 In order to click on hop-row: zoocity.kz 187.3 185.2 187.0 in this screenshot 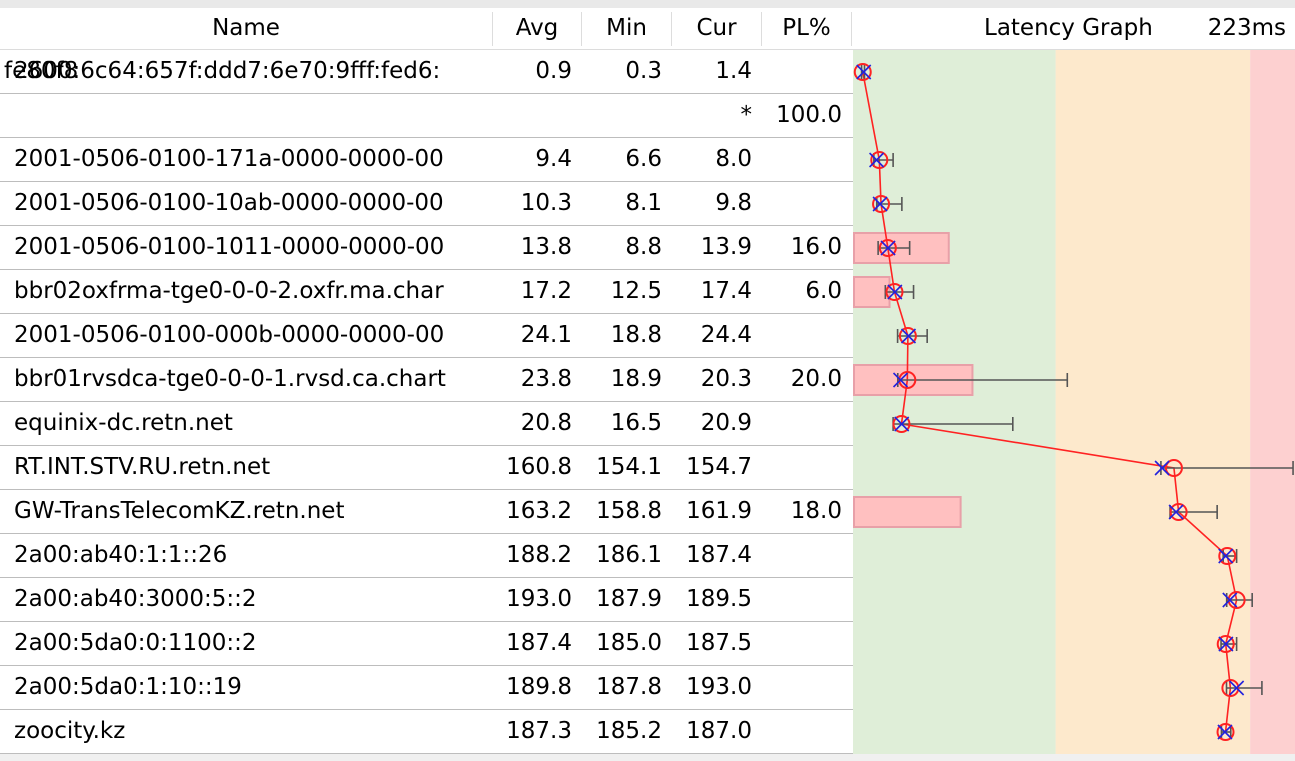, I will do `click(426, 732)`.